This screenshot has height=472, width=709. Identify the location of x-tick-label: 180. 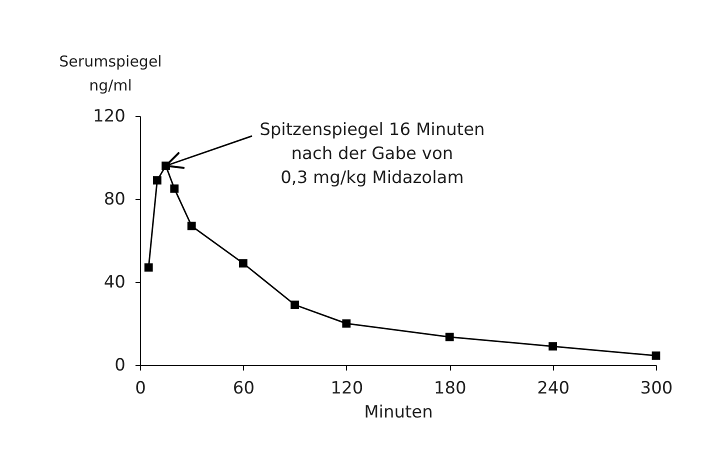
(450, 388).